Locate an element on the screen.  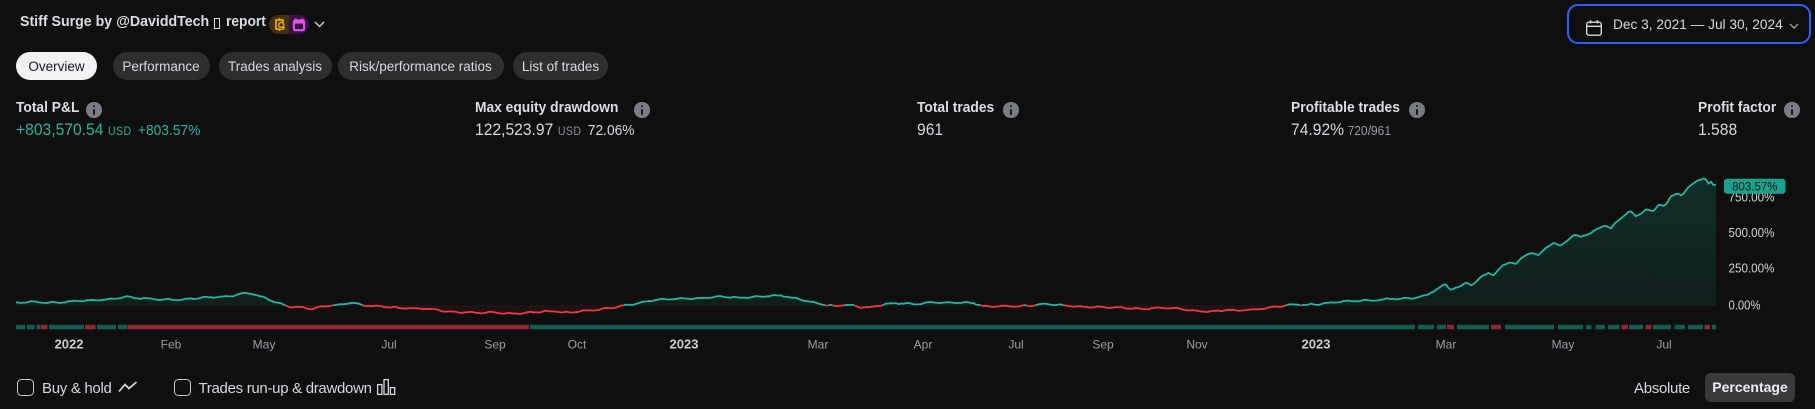
svg-text: 2022 is located at coordinates (69, 344).